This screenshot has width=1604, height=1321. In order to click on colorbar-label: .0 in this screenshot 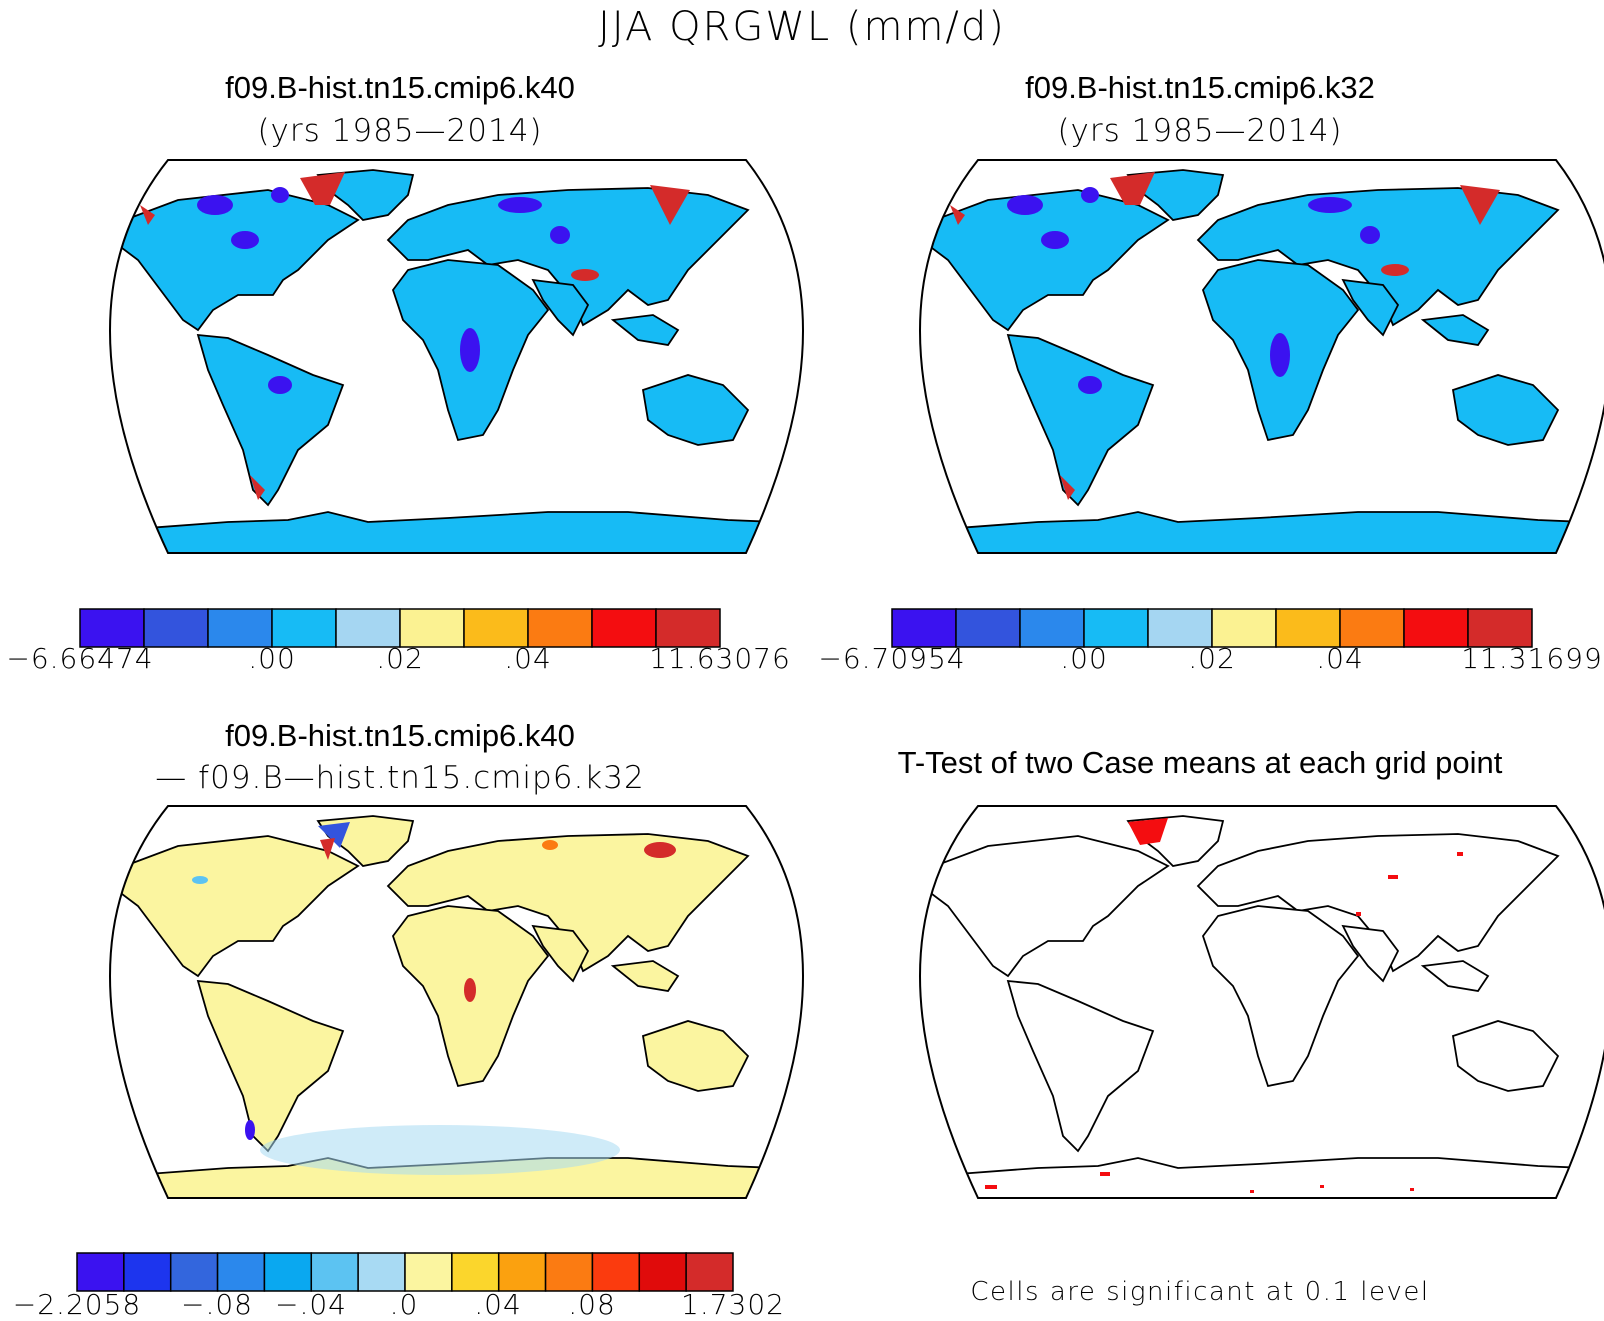, I will do `click(404, 1304)`.